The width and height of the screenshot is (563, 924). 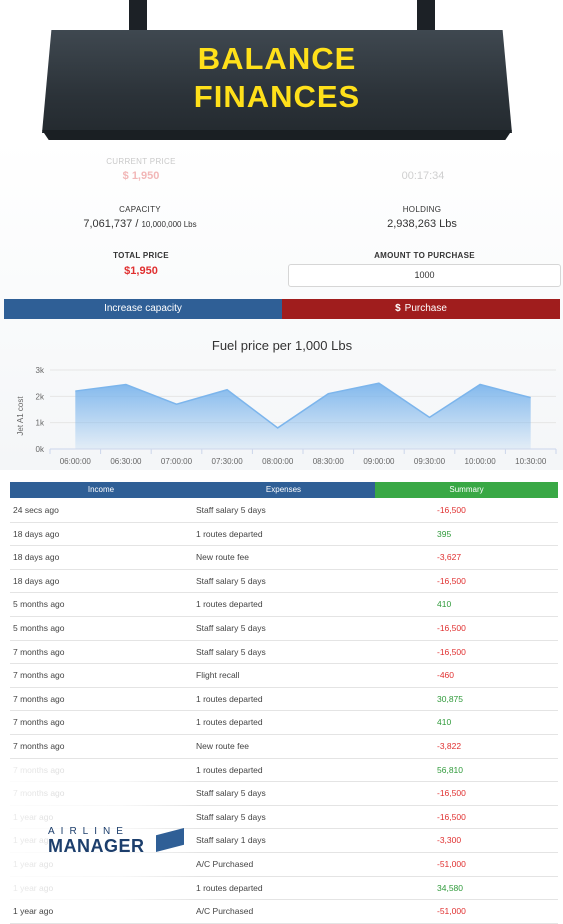 I want to click on chart-x-tick: 09:30:00, so click(x=430, y=461).